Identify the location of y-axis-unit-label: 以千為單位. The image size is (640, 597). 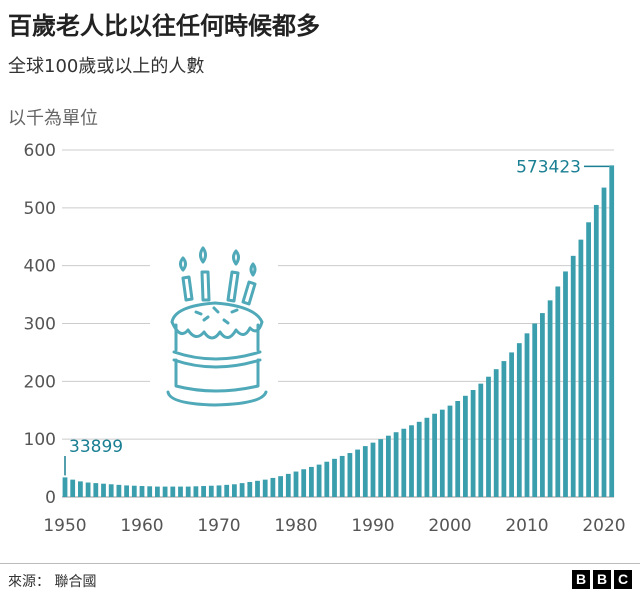
(53, 118).